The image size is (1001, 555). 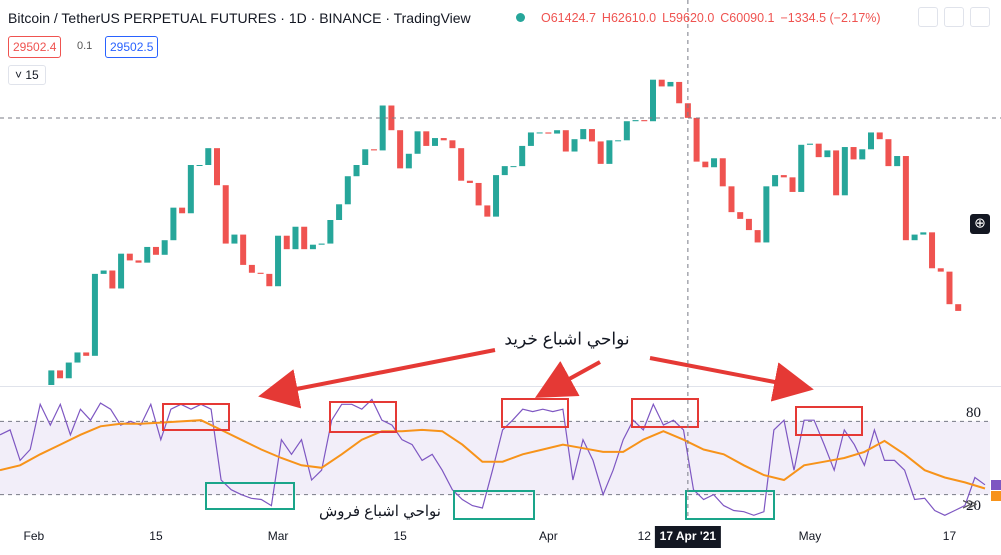 What do you see at coordinates (970, 504) in the screenshot?
I see `collapse-icon: ≫` at bounding box center [970, 504].